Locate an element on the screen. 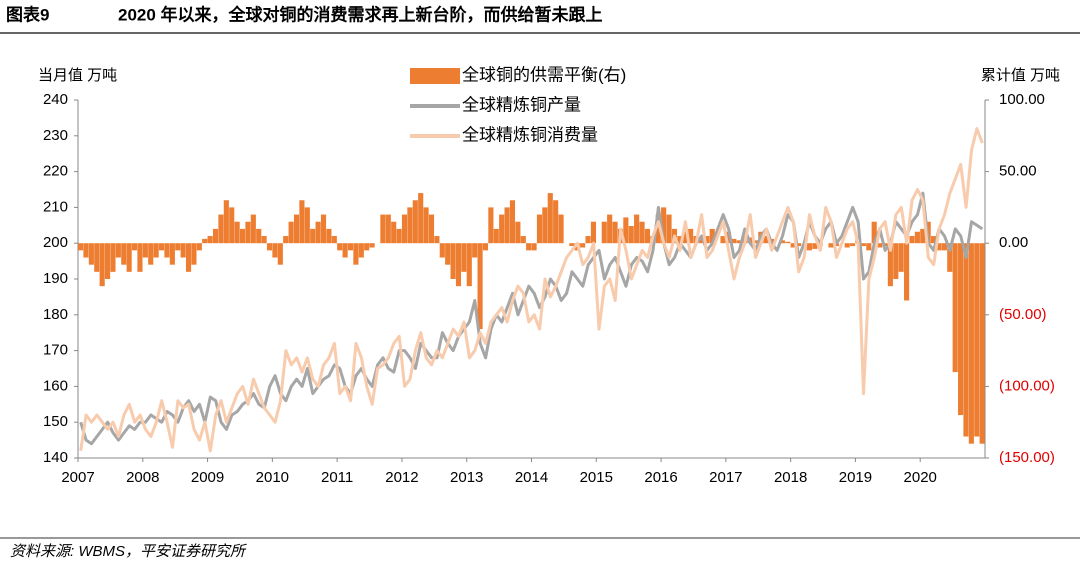 This screenshot has height=573, width=1080. x-tick-label: 2020 is located at coordinates (920, 477).